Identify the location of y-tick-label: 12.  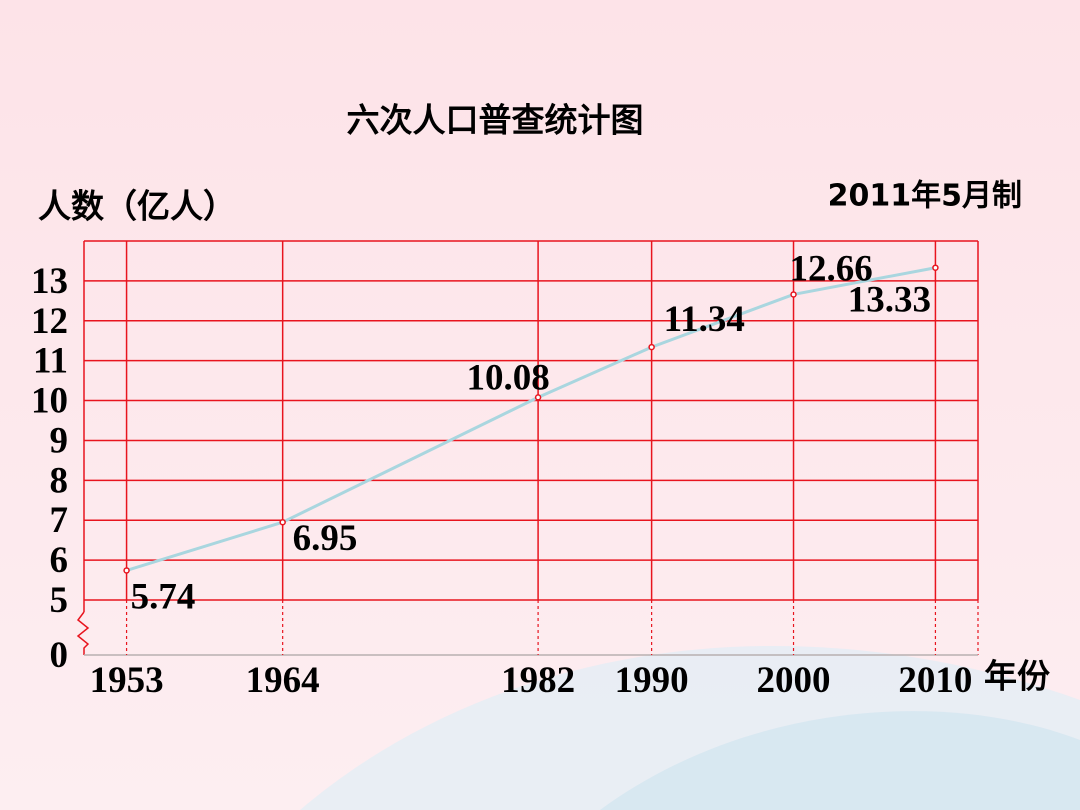
(49, 321).